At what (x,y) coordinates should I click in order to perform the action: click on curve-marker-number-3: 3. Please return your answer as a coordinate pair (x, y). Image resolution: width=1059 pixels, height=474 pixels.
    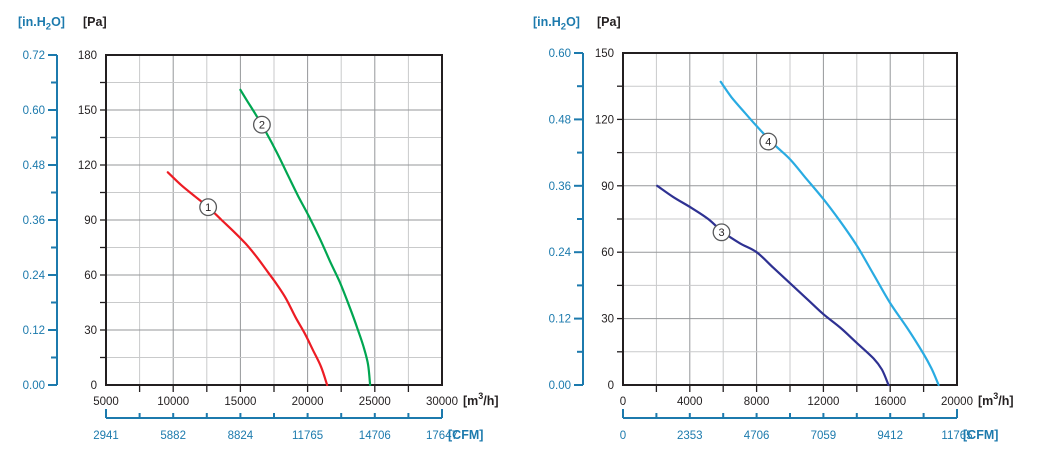
    Looking at the image, I should click on (721, 233).